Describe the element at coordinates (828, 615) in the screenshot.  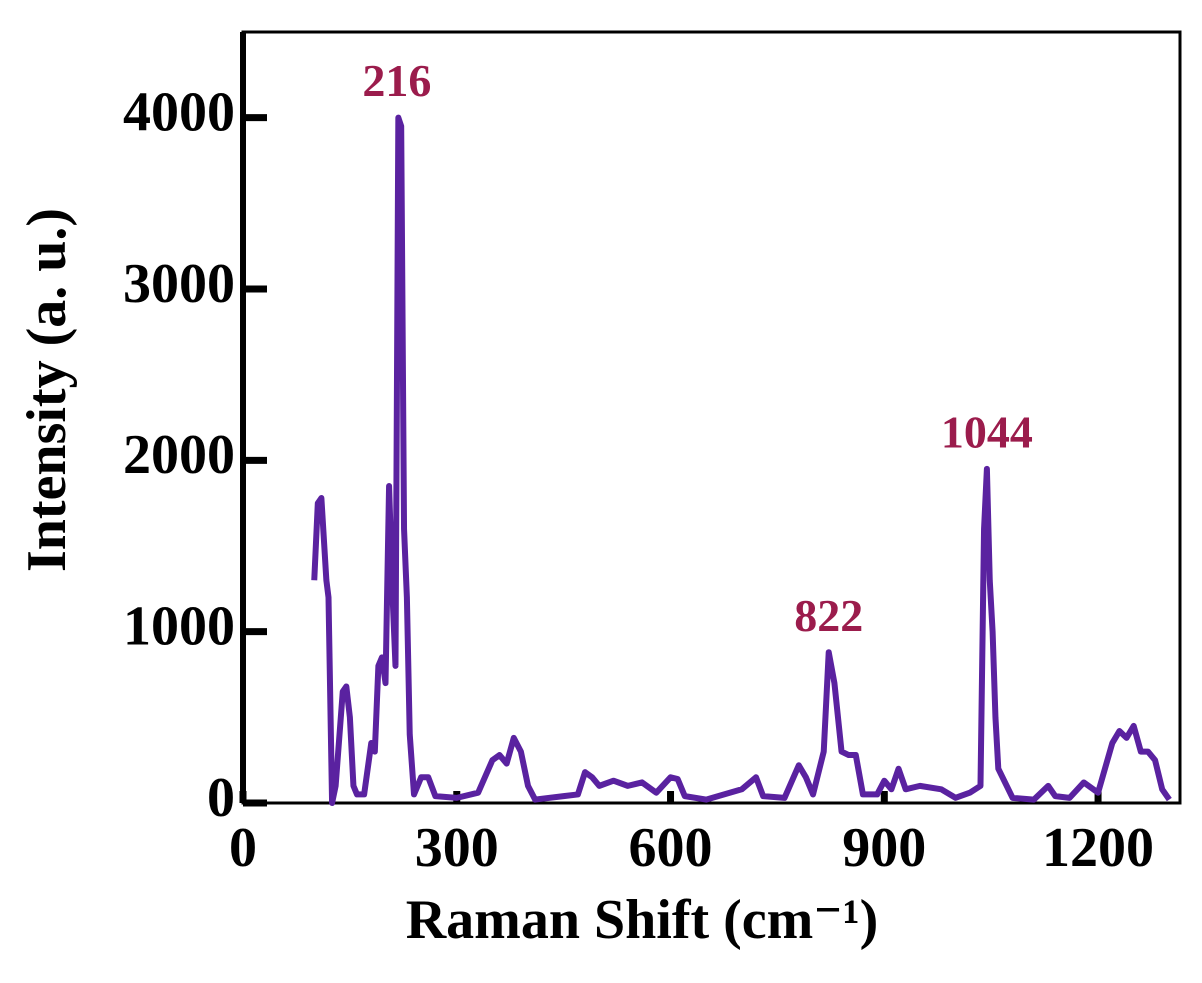
I see `peak-label: 822` at that location.